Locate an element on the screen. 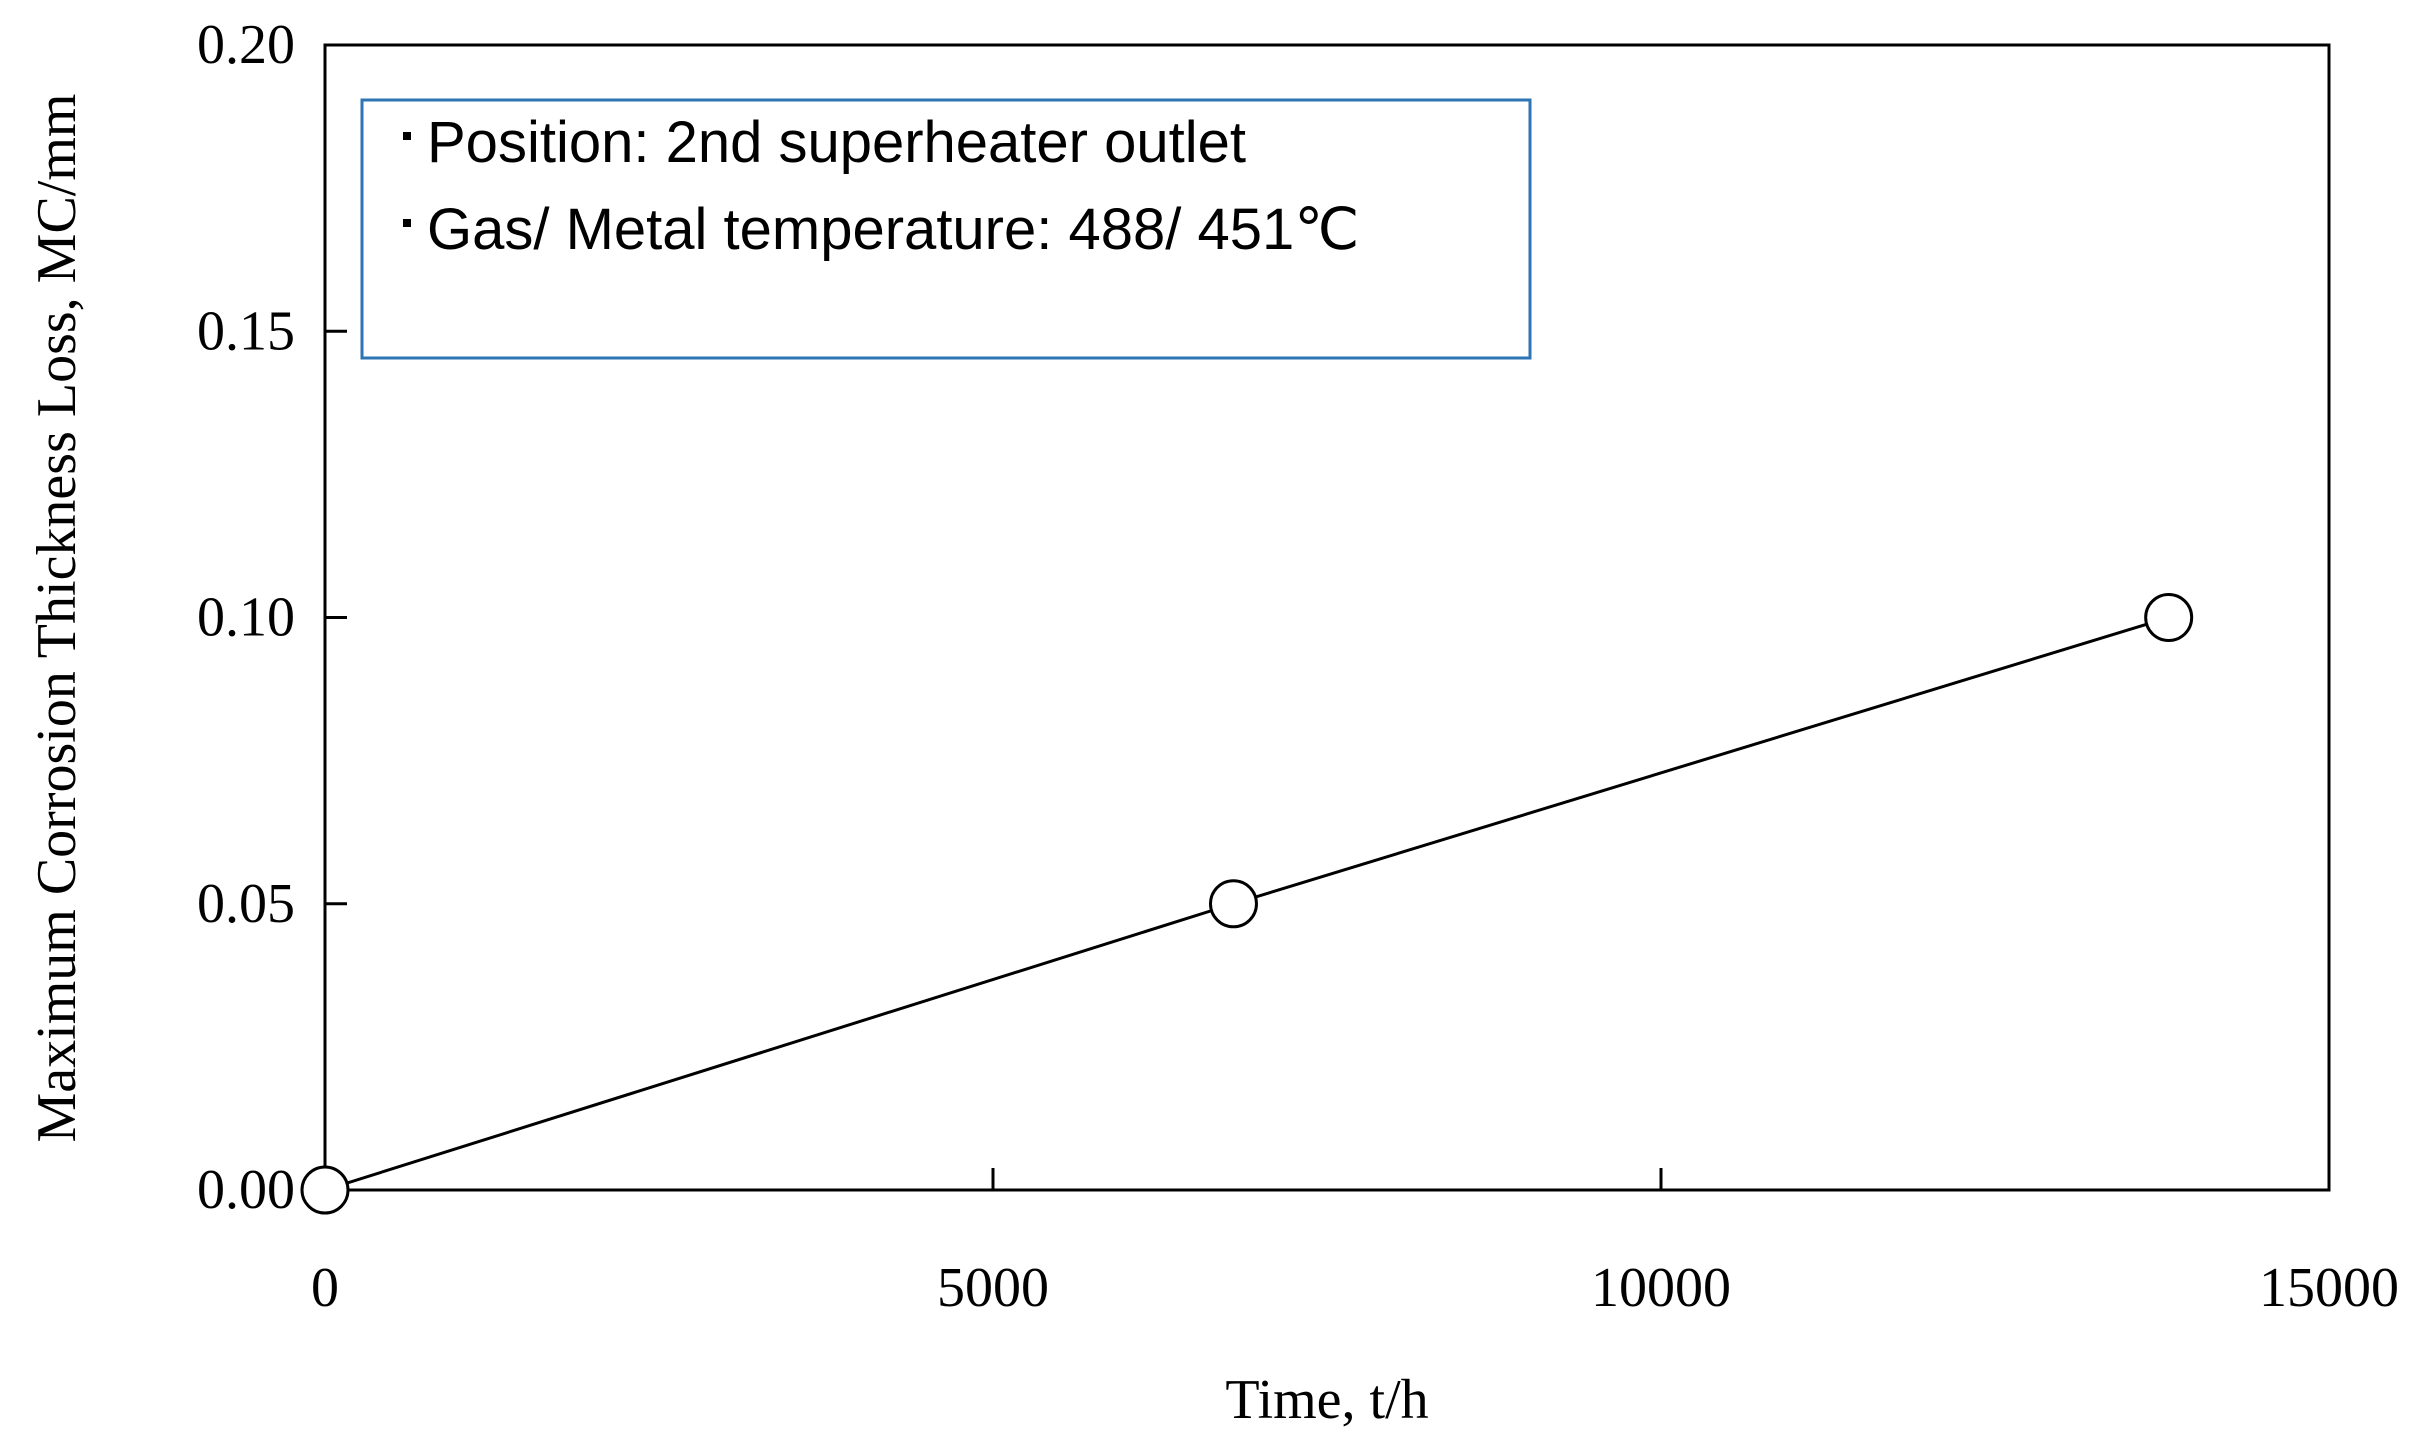  y-axis-ticks: 0.00 0.05 0.10 0.15 0.20 is located at coordinates (272, 617).